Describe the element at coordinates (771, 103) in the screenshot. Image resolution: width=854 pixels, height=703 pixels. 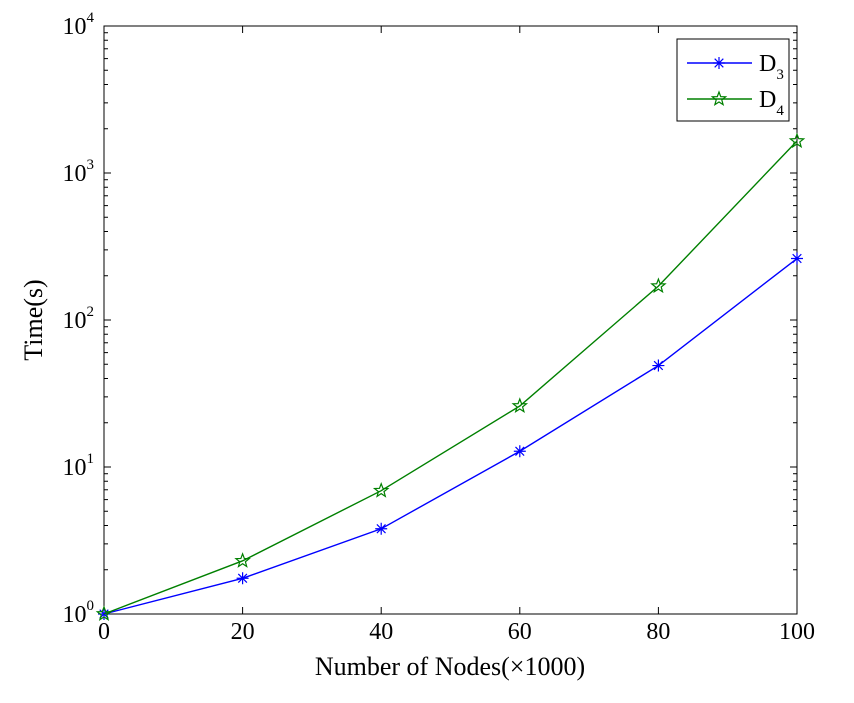
I see `legend-label-d4: D4` at that location.